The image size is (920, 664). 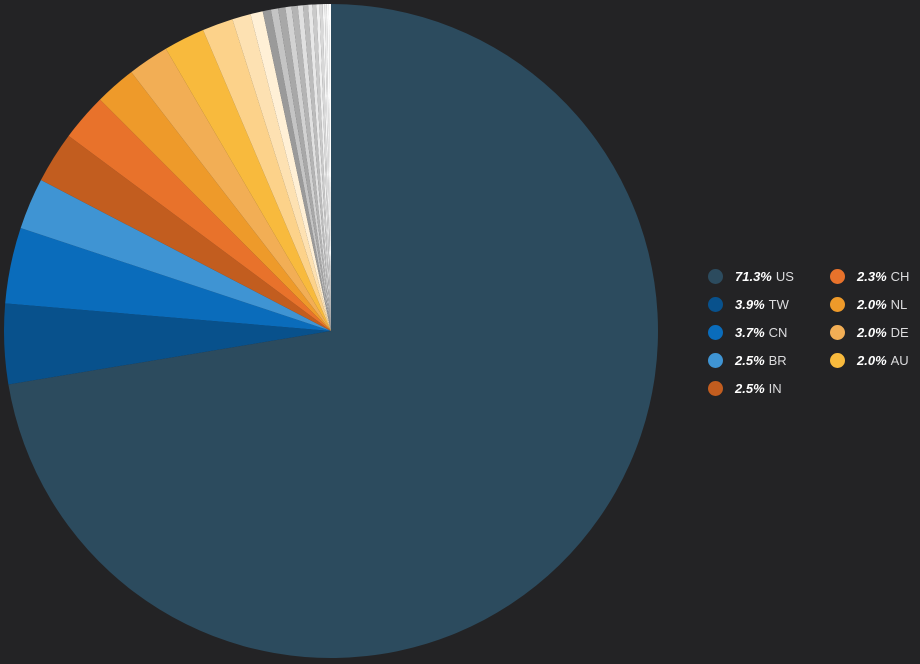 What do you see at coordinates (899, 332) in the screenshot?
I see `legend-label: DE` at bounding box center [899, 332].